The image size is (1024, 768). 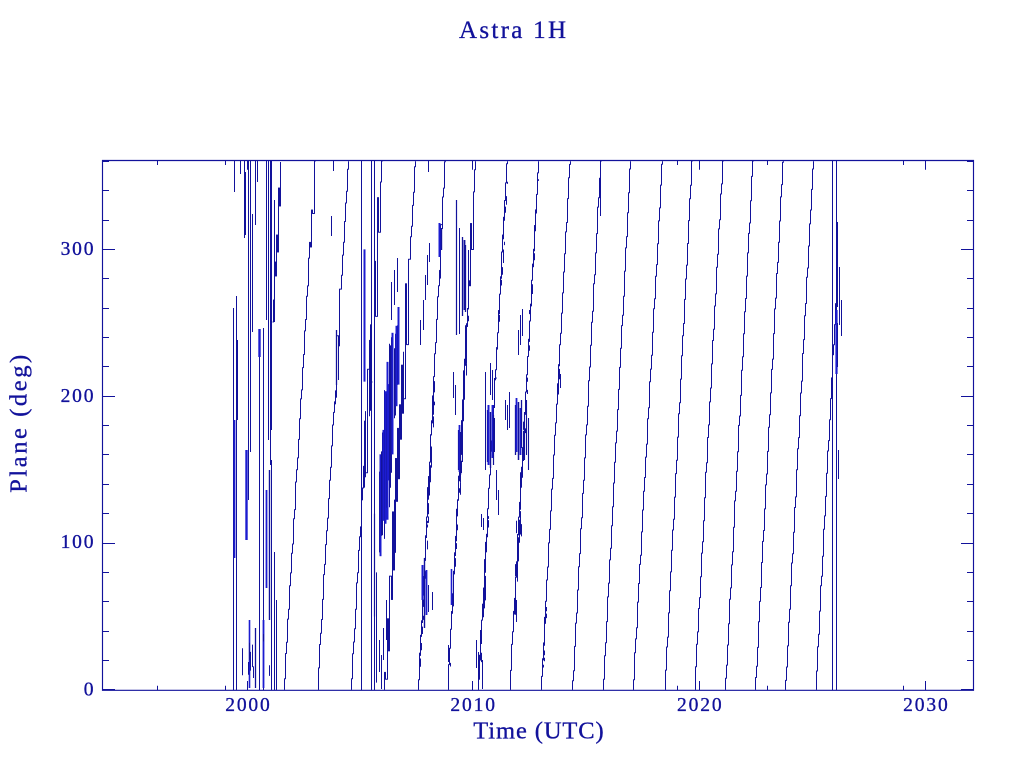 I want to click on svg-text: 2000, so click(x=247, y=705).